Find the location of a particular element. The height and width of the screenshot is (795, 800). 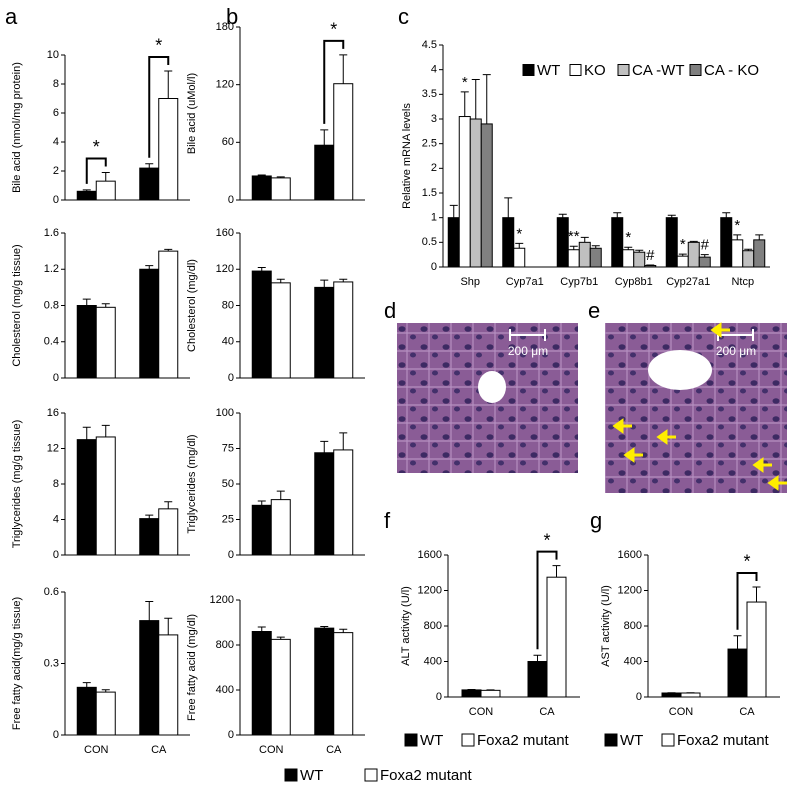

chart: 0 400 800 1200 Free fatty acid (mg/dl) CON CA is located at coordinates (275, 675).